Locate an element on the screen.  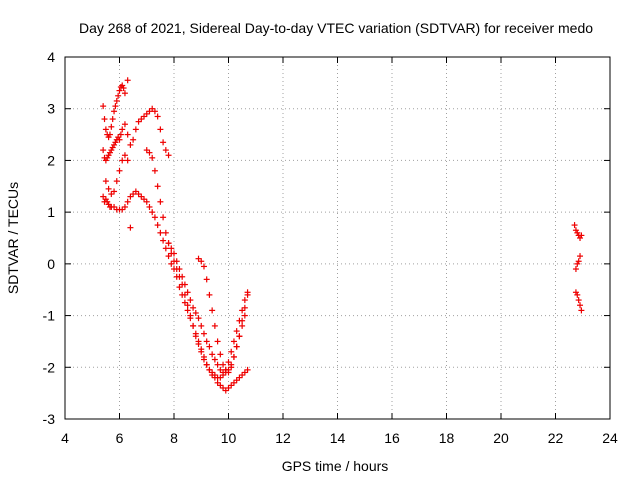
x-tick-label: 14 is located at coordinates (338, 438).